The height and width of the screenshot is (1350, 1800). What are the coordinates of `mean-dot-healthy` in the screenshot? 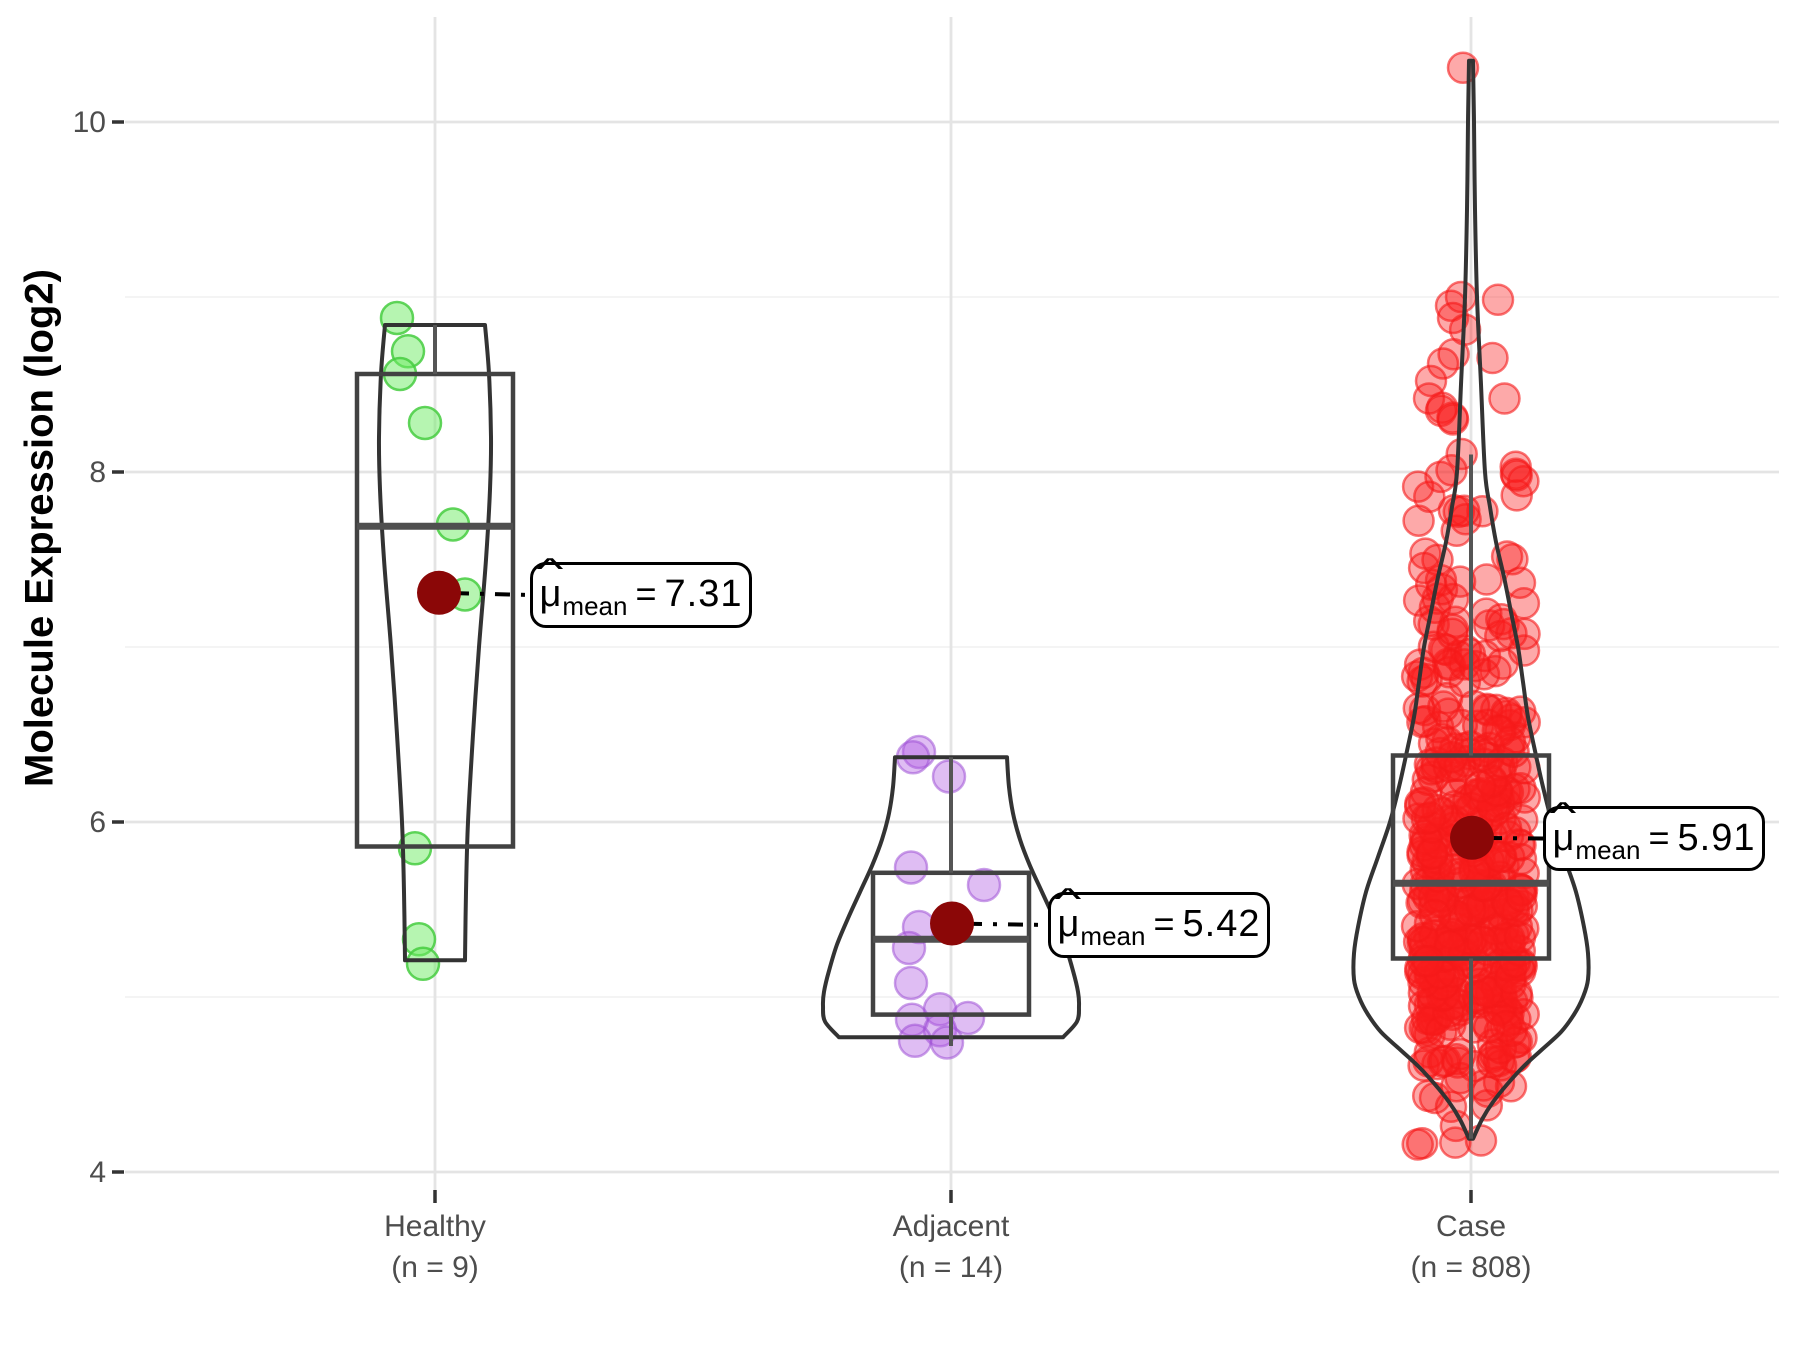 It's located at (439, 592).